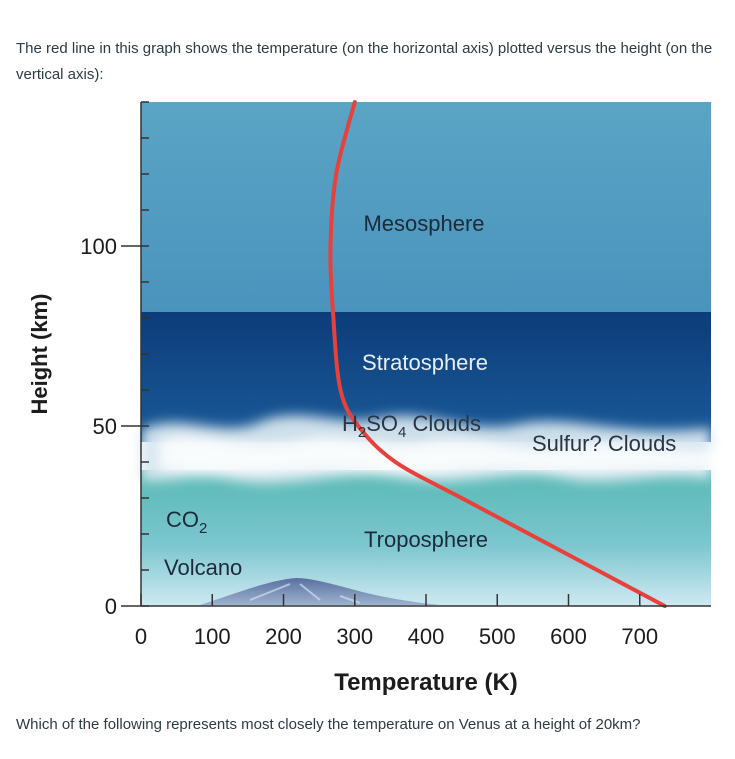 This screenshot has height=759, width=735. I want to click on label-stratosphere: Stratosphere, so click(425, 362).